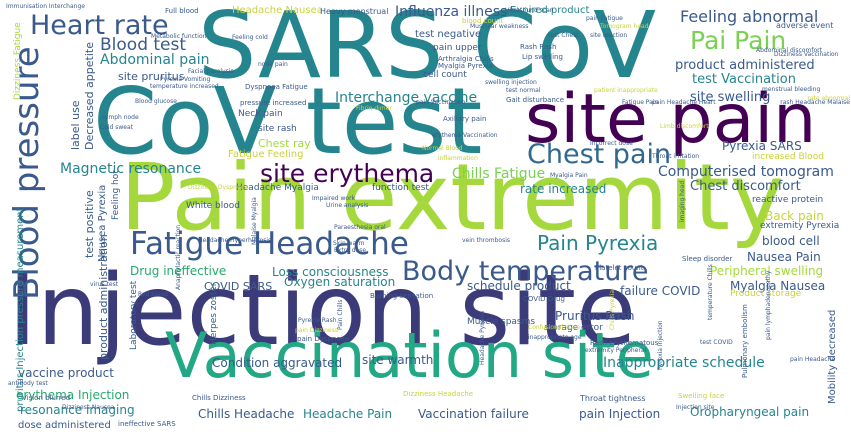 The height and width of the screenshot is (432, 851). What do you see at coordinates (701, 396) in the screenshot?
I see `word: Swelling face` at bounding box center [701, 396].